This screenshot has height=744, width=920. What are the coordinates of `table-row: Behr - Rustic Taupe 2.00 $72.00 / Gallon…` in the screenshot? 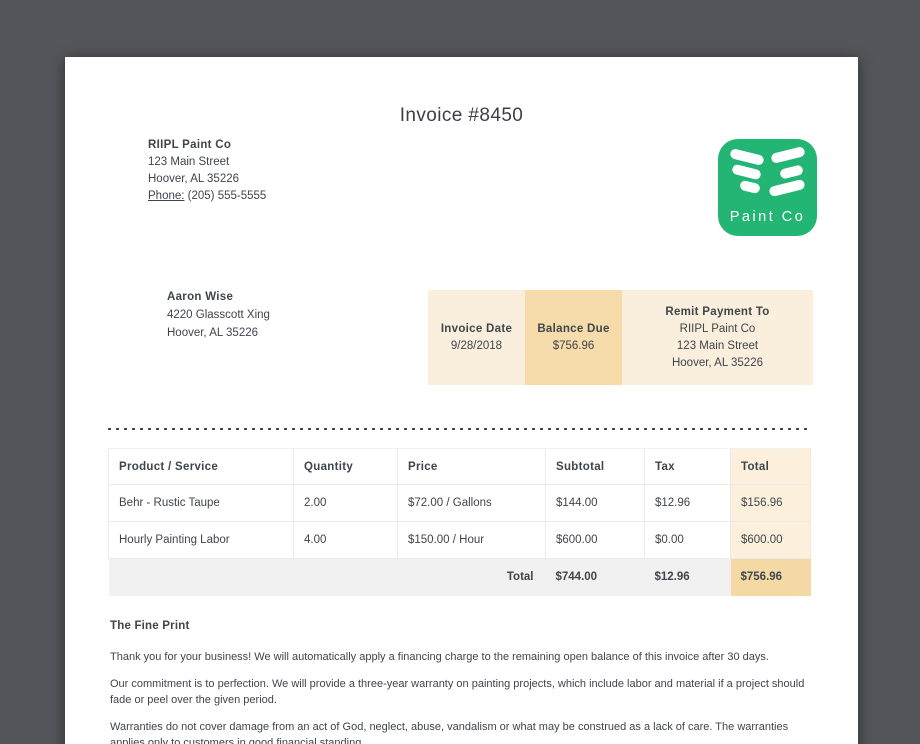 It's located at (459, 503).